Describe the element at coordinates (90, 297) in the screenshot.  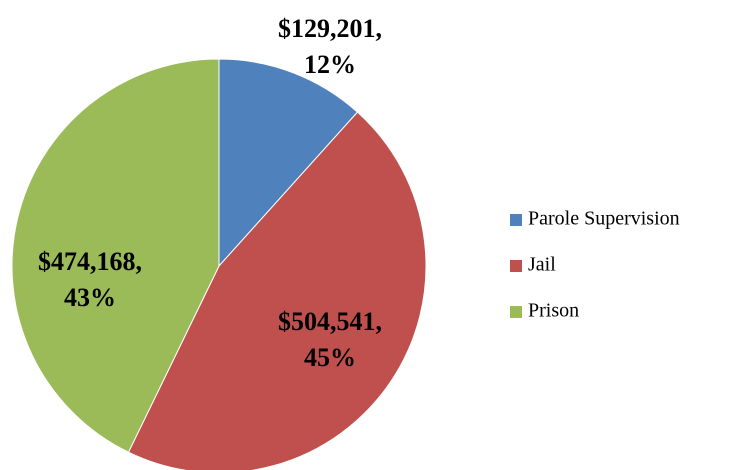
I see `data-label-percent: 43%` at that location.